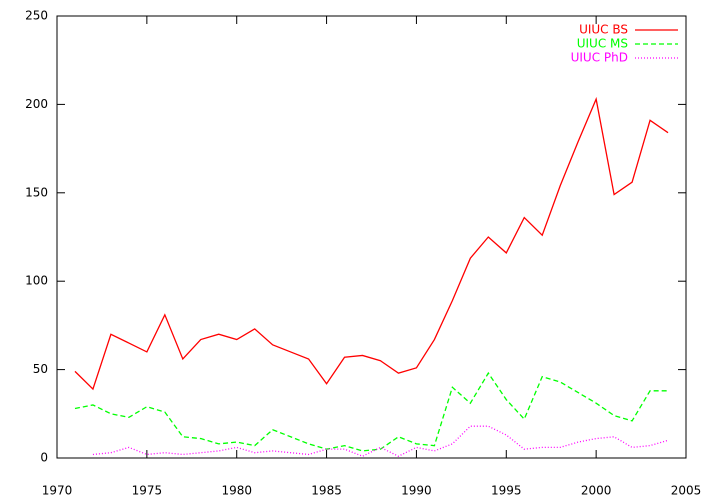  Describe the element at coordinates (36, 104) in the screenshot. I see `y-tick-label: 200` at that location.